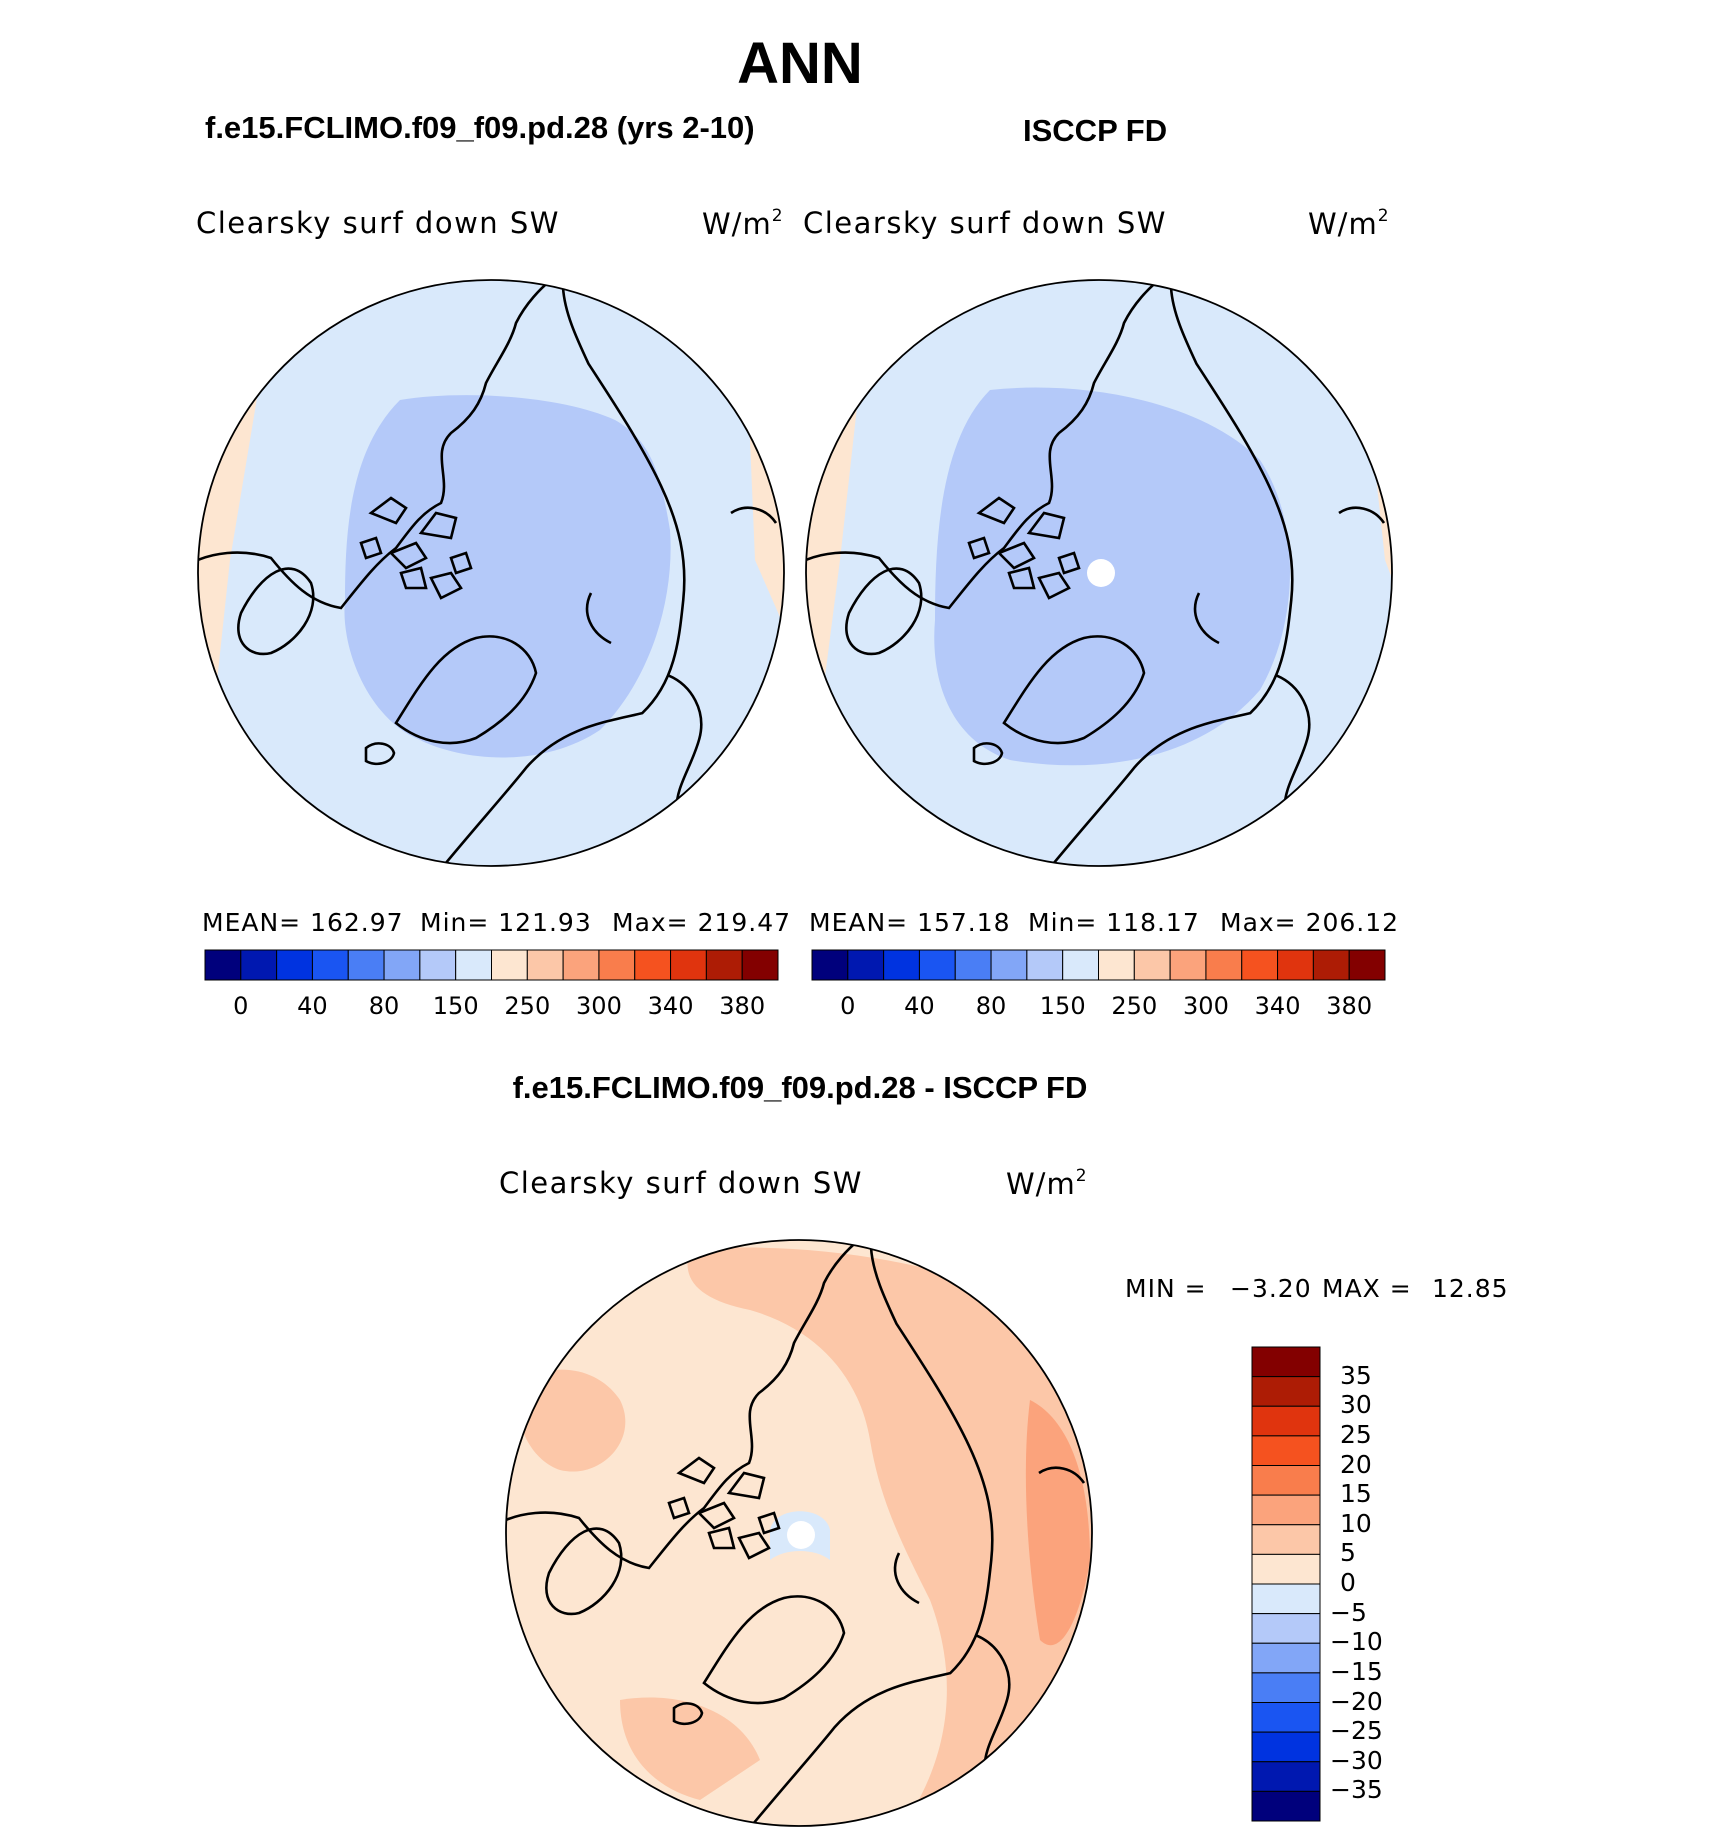 The width and height of the screenshot is (1710, 1840). I want to click on model-colorbar-tick-label: 40, so click(312, 1006).